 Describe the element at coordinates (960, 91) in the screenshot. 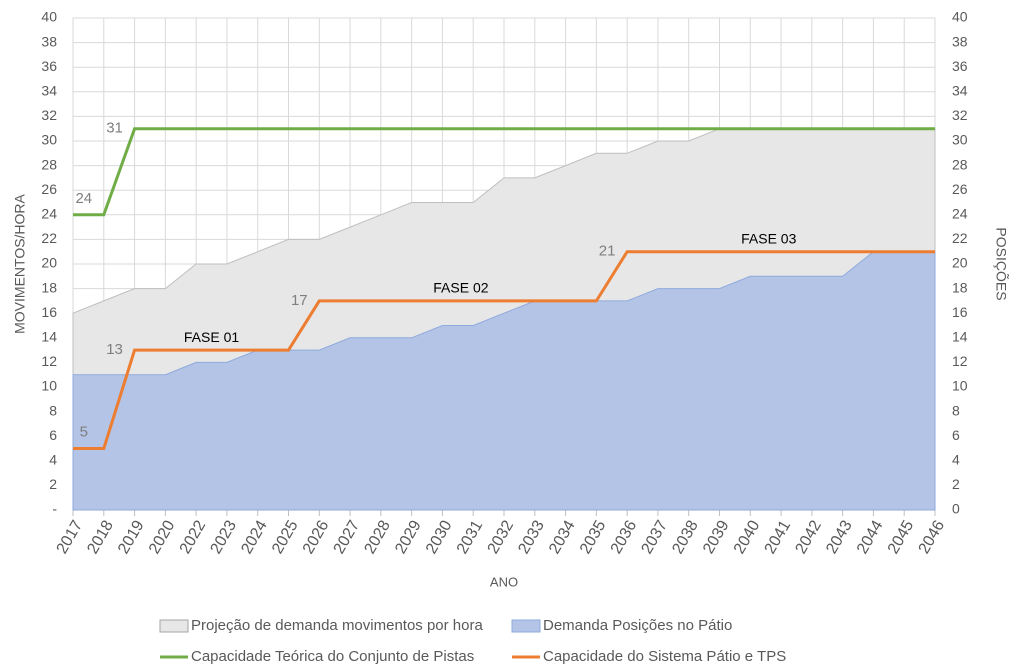

I see `y2-tick-label: 34` at that location.